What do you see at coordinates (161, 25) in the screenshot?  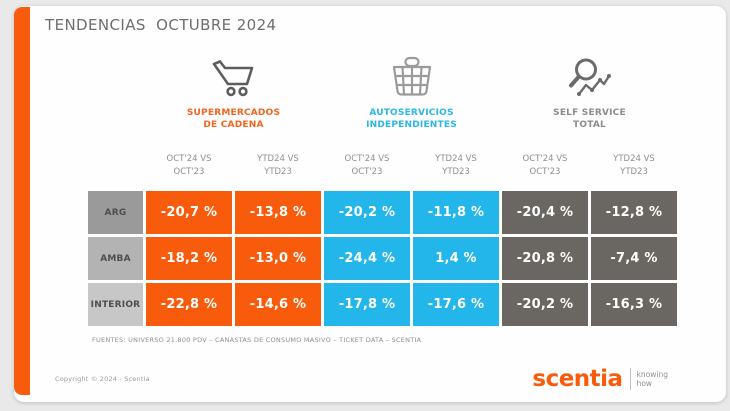 I see `page-title: TENDENCIAS OCTUBRE 2024` at bounding box center [161, 25].